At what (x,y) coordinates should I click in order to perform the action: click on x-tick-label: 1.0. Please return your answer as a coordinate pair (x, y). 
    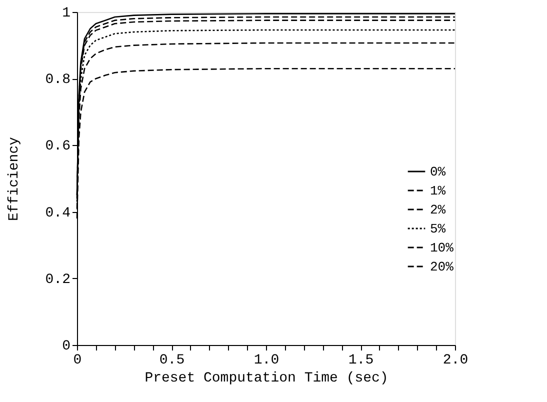
    Looking at the image, I should click on (267, 360).